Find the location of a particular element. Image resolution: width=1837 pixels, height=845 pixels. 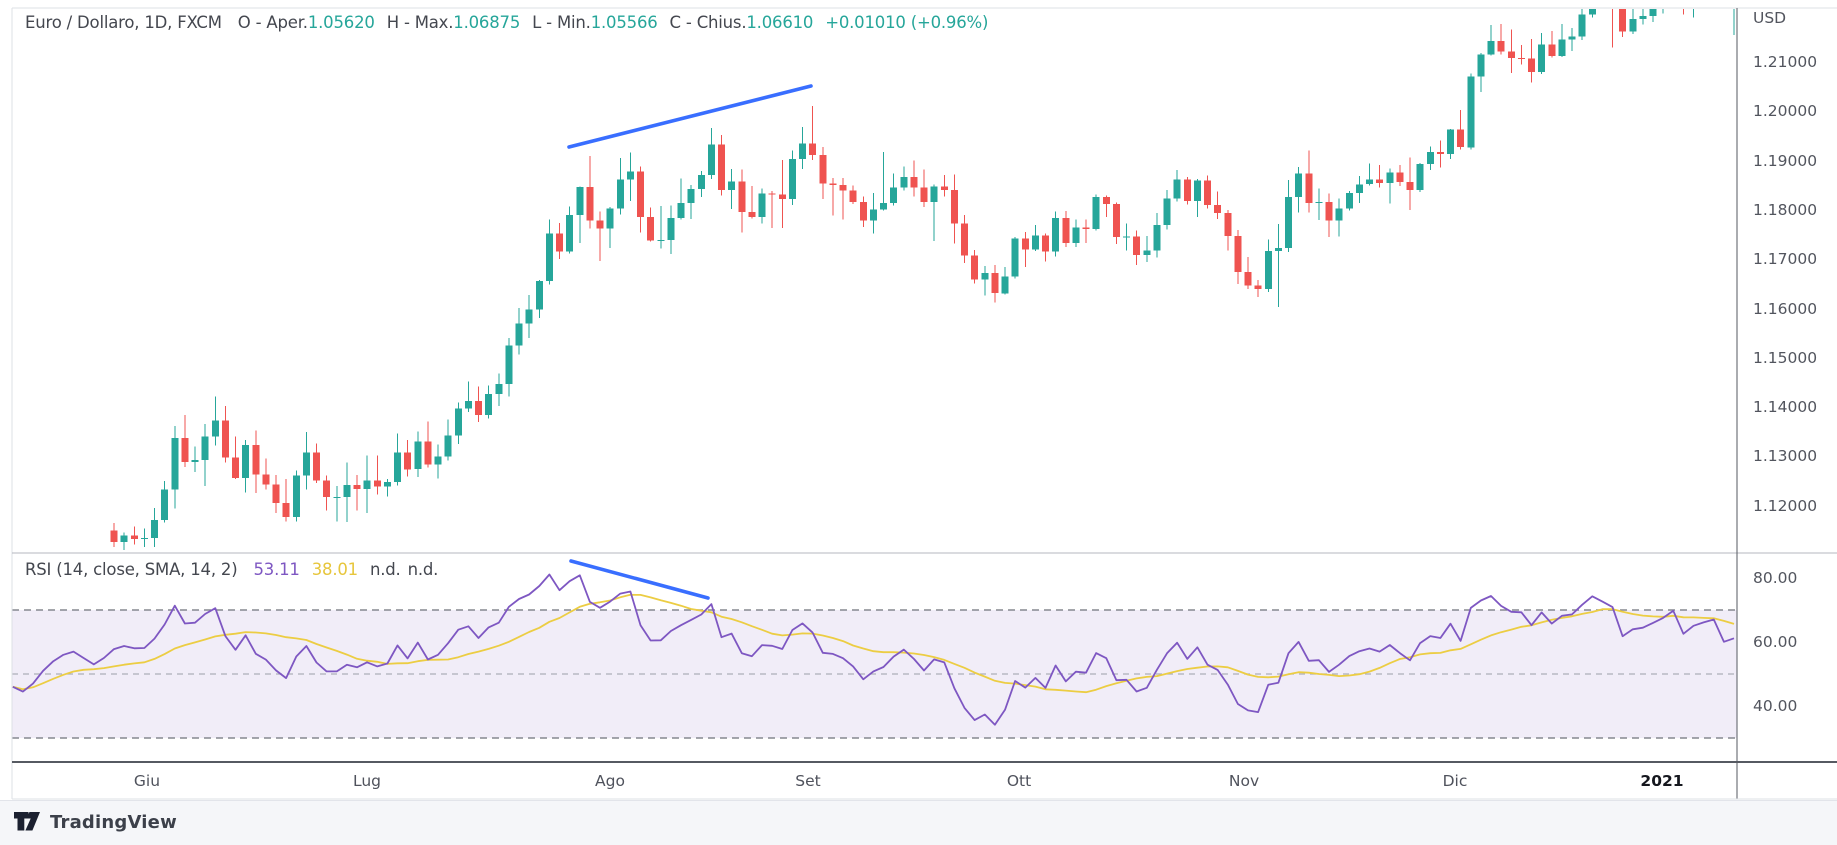

rsi-sma-value: 38.01 is located at coordinates (334, 569).